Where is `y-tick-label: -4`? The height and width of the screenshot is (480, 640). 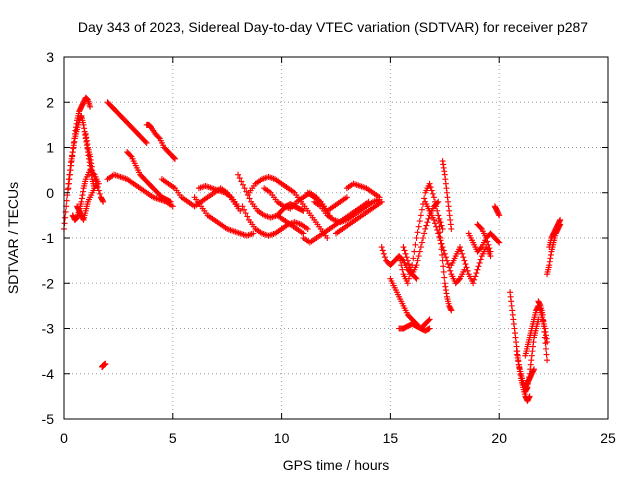 y-tick-label: -4 is located at coordinates (48, 374).